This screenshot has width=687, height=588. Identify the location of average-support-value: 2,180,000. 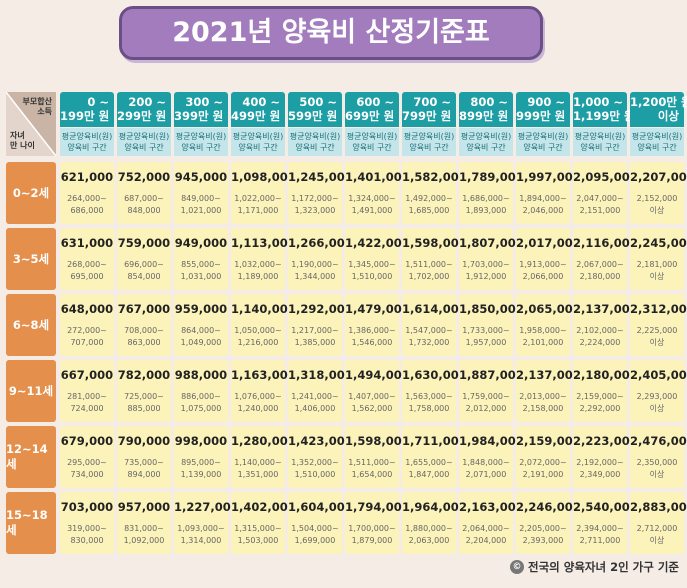
(605, 375).